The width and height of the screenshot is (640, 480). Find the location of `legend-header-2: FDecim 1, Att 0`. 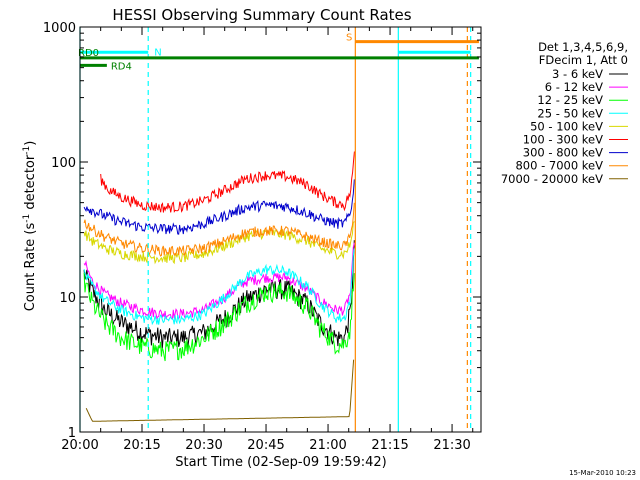

legend-header-2: FDecim 1, Att 0 is located at coordinates (583, 60).